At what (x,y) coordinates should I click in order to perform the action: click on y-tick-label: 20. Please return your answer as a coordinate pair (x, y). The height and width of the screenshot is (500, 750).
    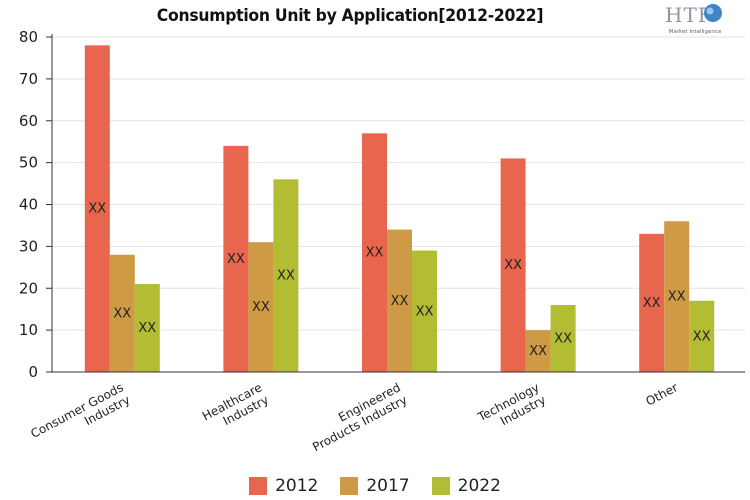
    Looking at the image, I should click on (28, 288).